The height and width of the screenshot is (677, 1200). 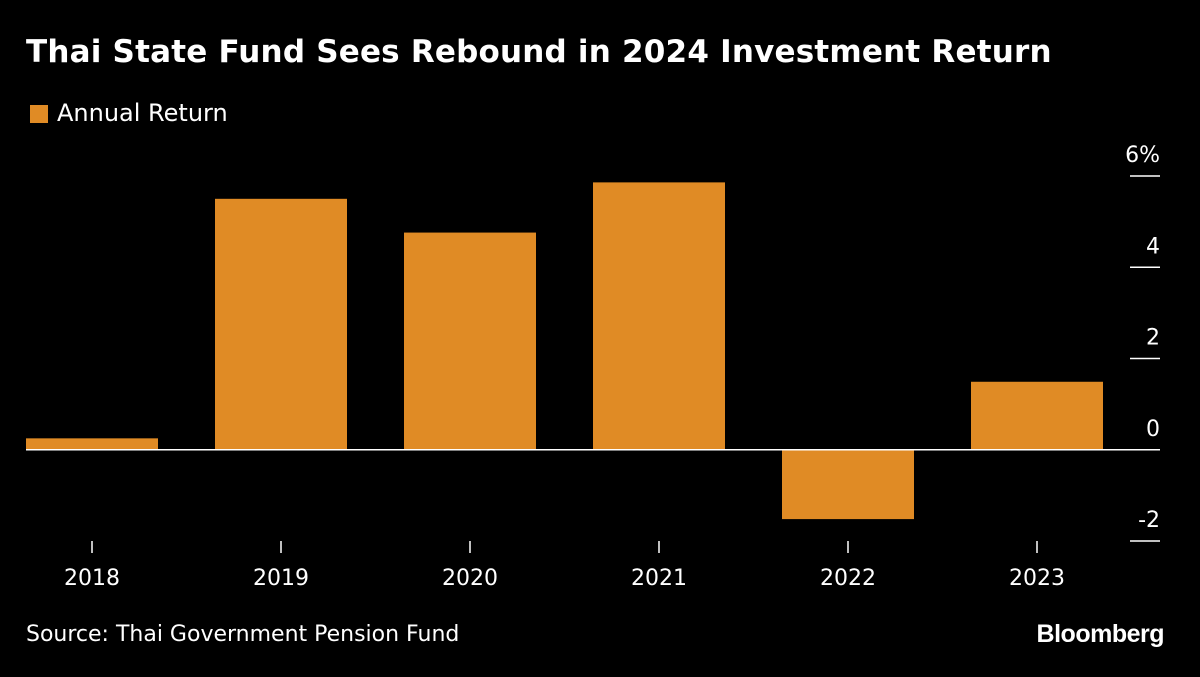 What do you see at coordinates (92, 578) in the screenshot?
I see `x-tick-label: 2018` at bounding box center [92, 578].